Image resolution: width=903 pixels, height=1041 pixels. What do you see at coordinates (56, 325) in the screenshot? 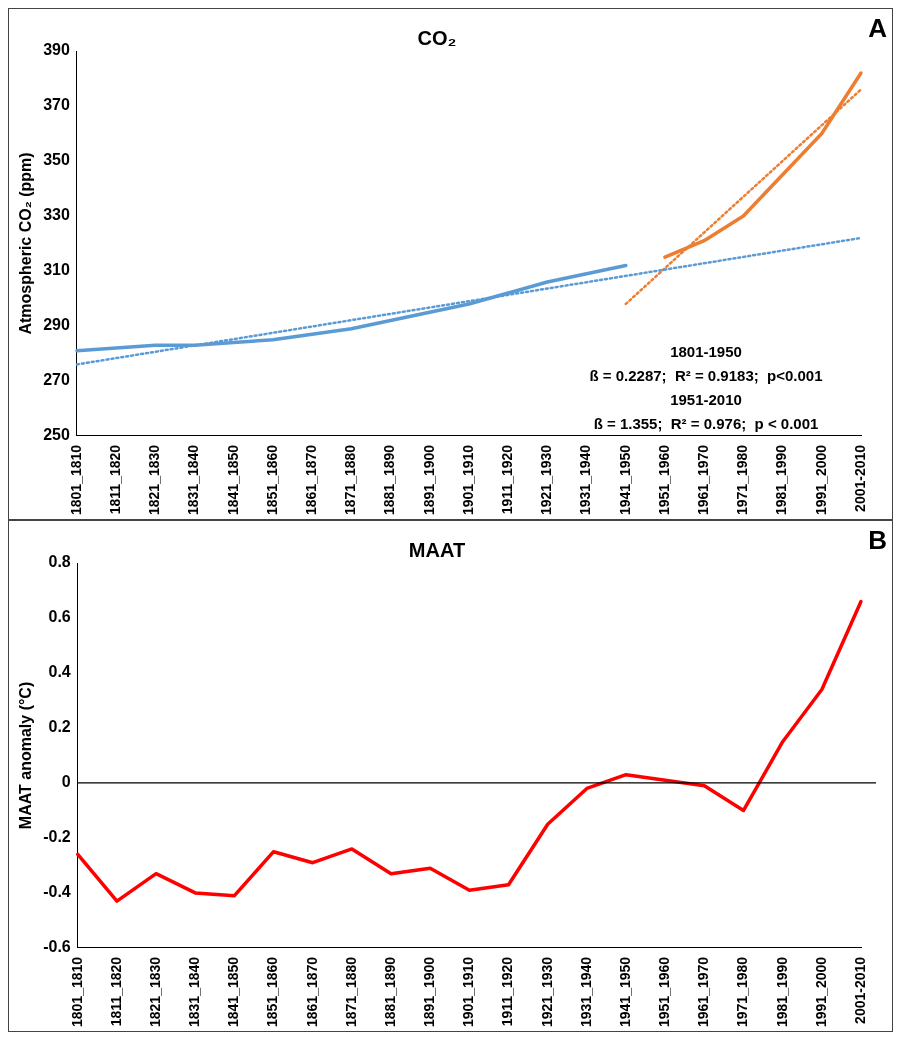
I see `y-tick-label: 290` at bounding box center [56, 325].